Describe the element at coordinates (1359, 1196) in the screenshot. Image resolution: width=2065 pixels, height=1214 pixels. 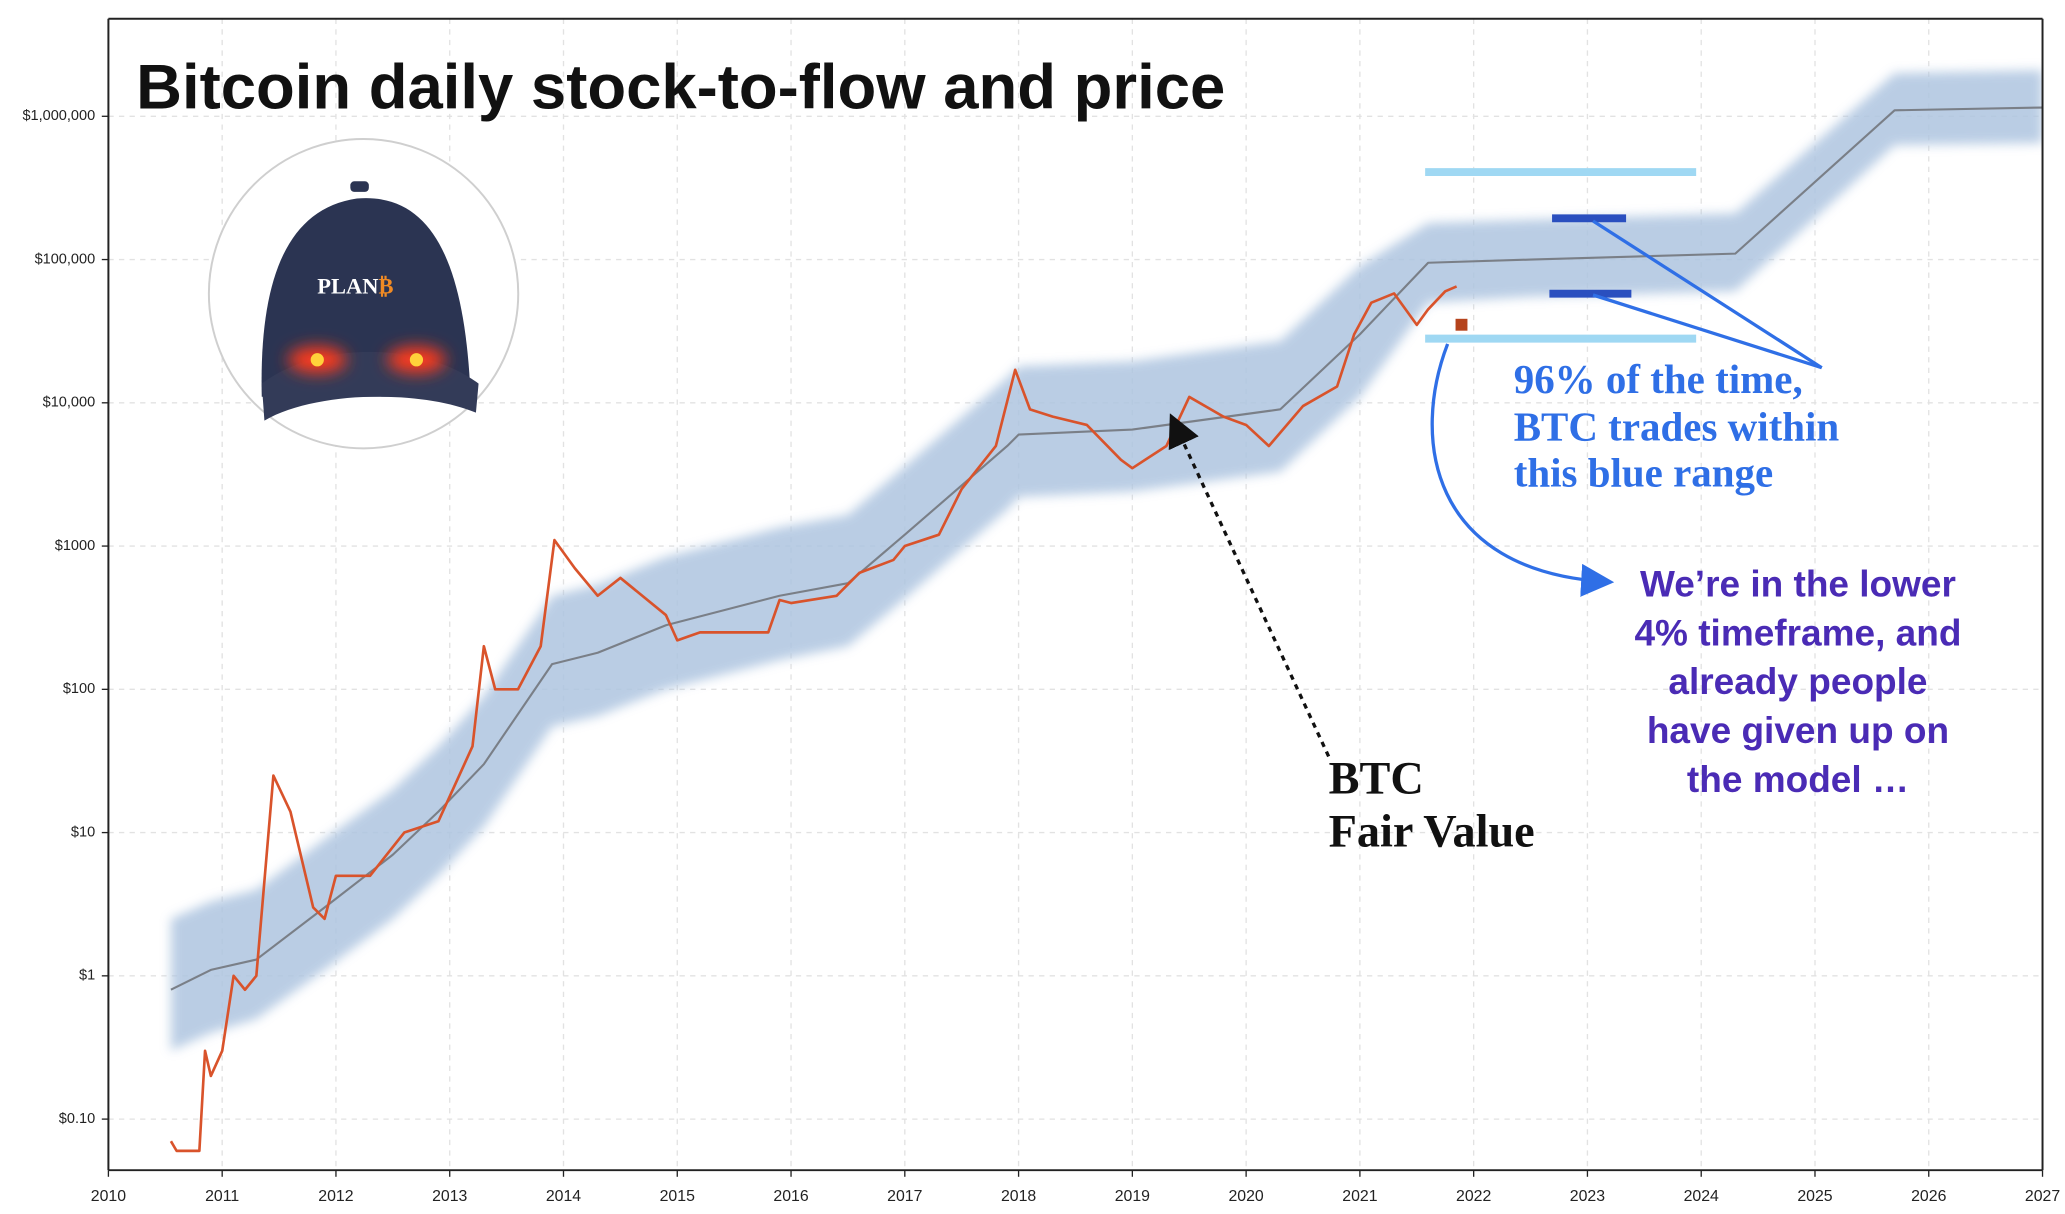
I see `x-tick-label: 2021` at that location.